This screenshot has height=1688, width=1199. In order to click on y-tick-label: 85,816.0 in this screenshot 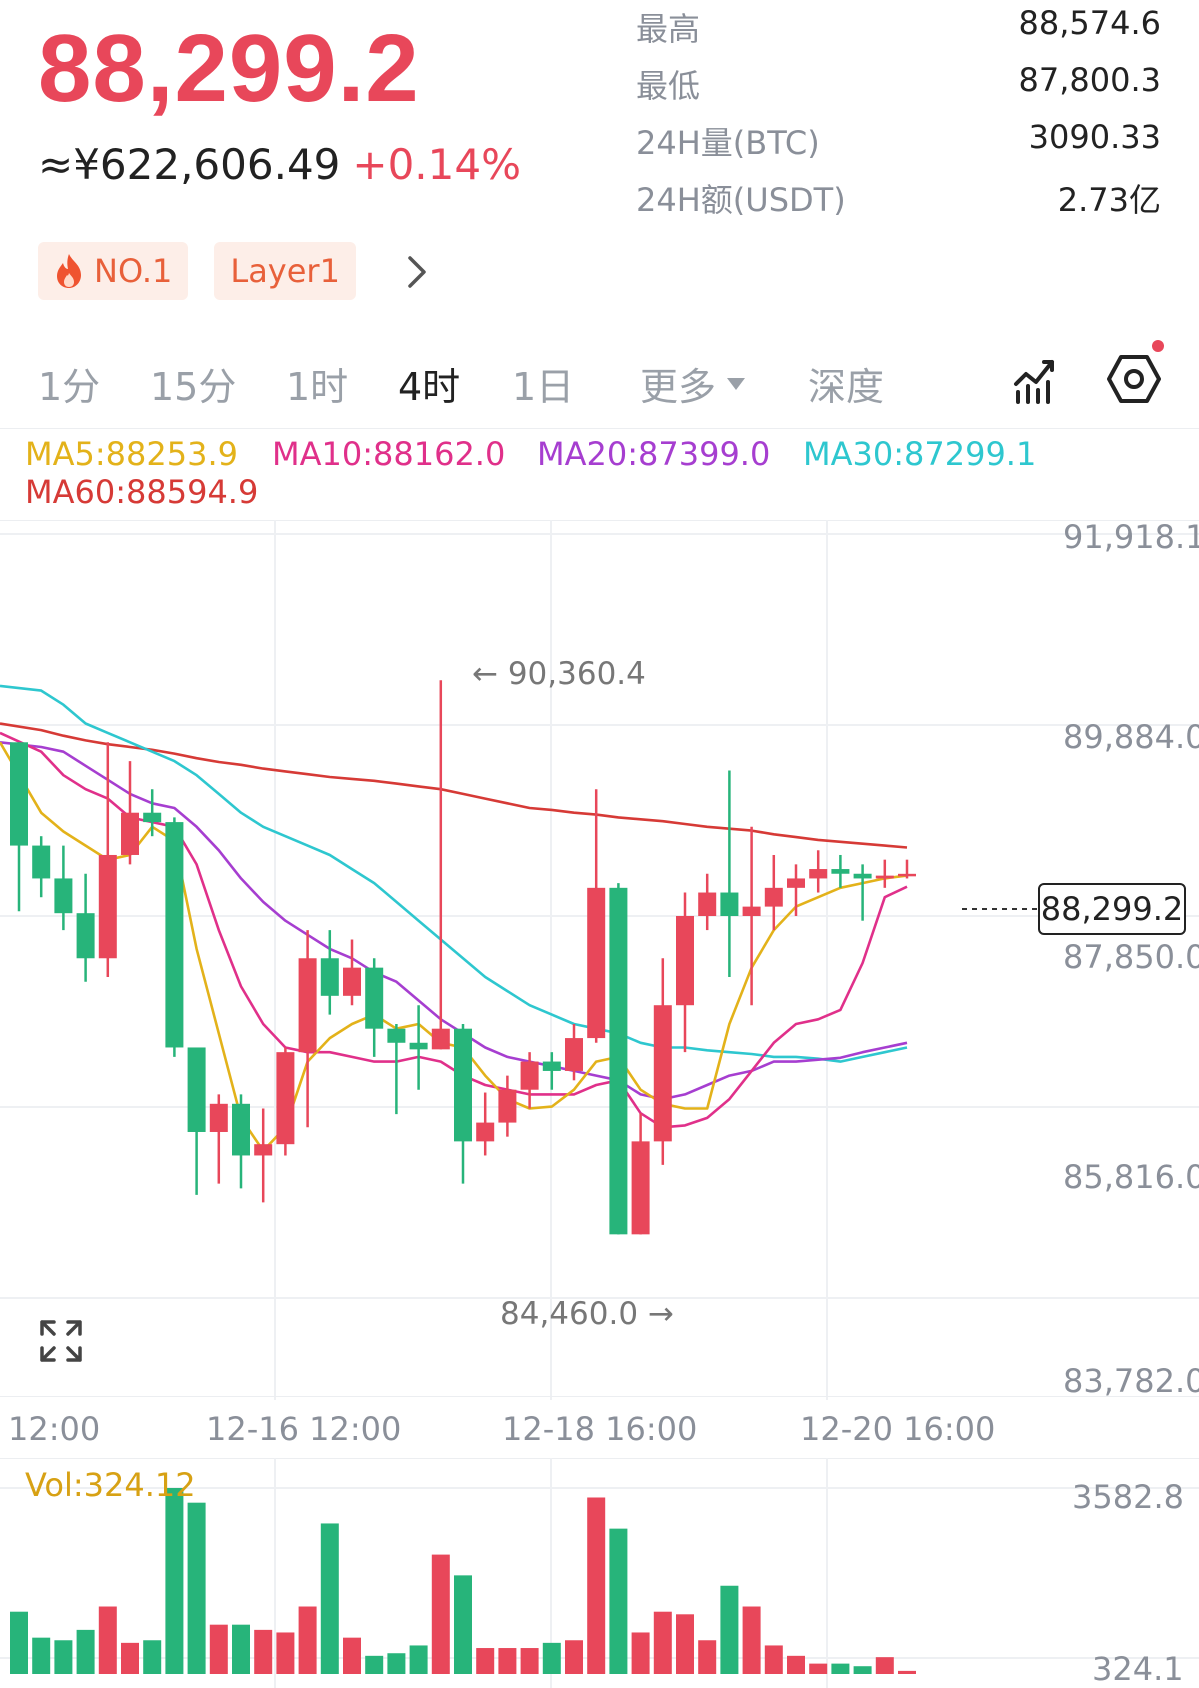, I will do `click(1131, 1177)`.